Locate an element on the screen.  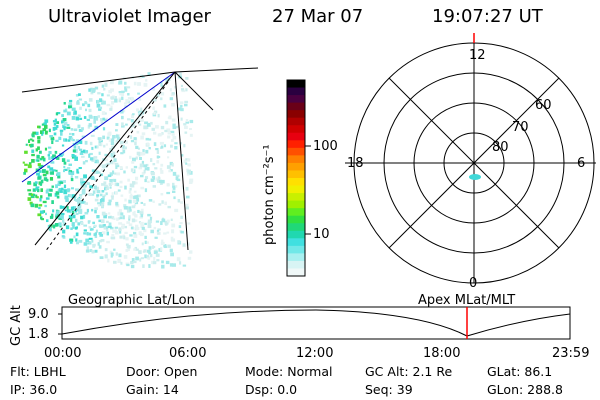
alt-ytick-9: 9.0 is located at coordinates (38, 314).